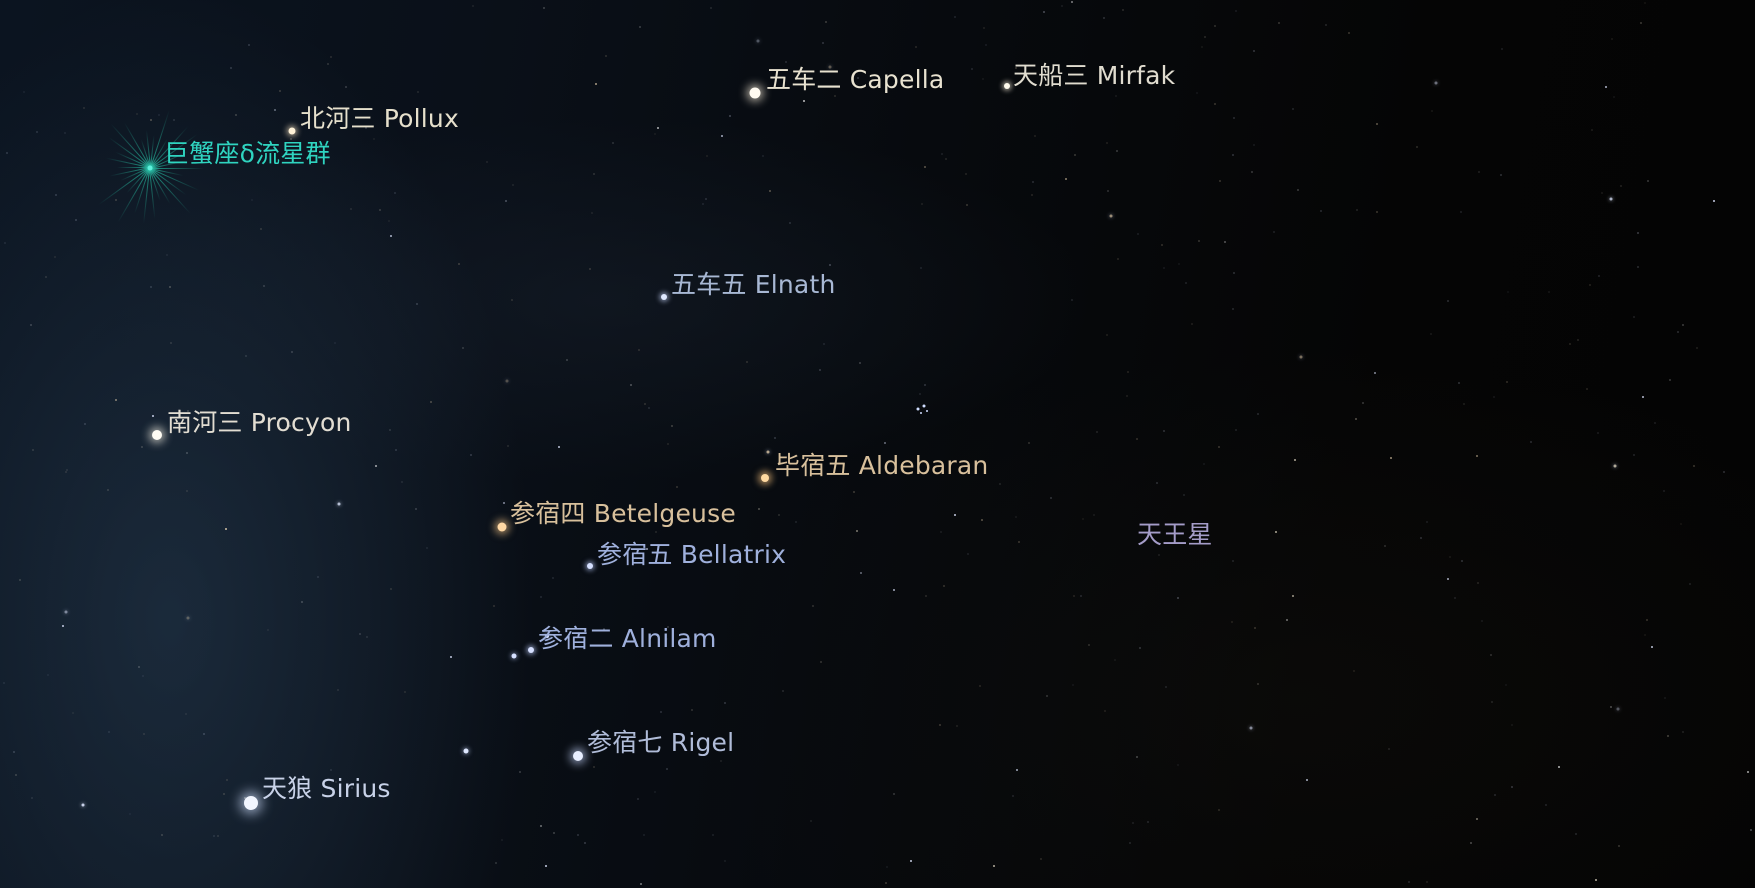  I want to click on label-uranus: 天王星, so click(1175, 534).